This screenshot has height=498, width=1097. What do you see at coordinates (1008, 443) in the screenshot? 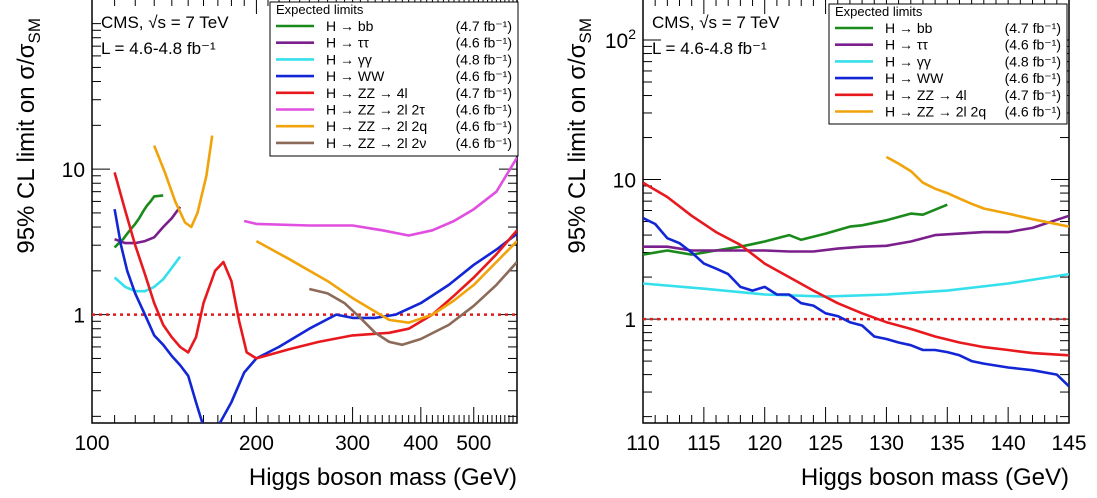
I see `x-tick-label: 140` at bounding box center [1008, 443].